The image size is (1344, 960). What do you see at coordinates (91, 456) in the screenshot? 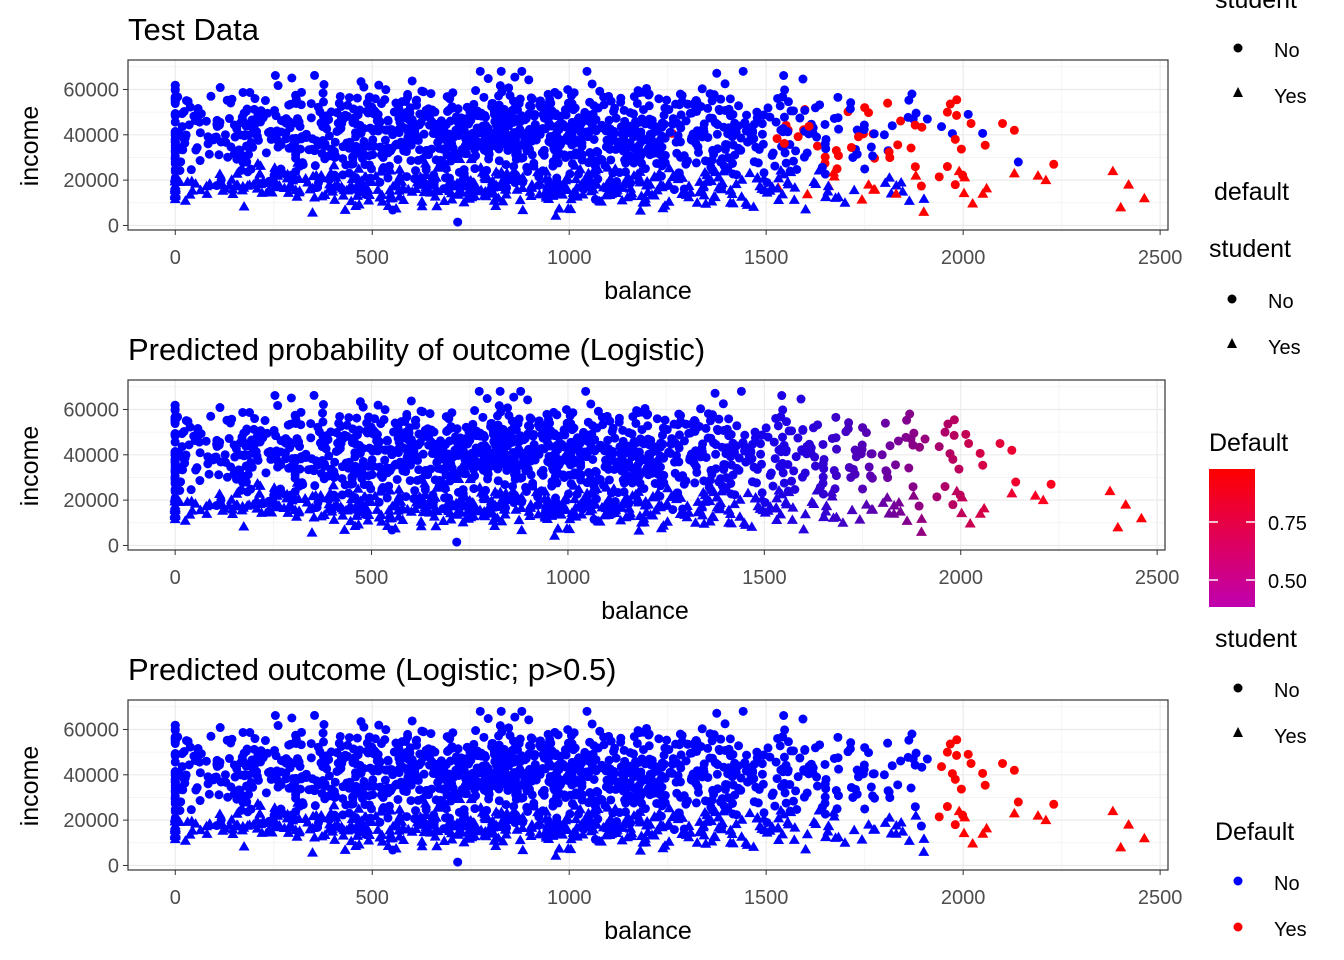
I see `y-tick-label: 40000` at bounding box center [91, 456].